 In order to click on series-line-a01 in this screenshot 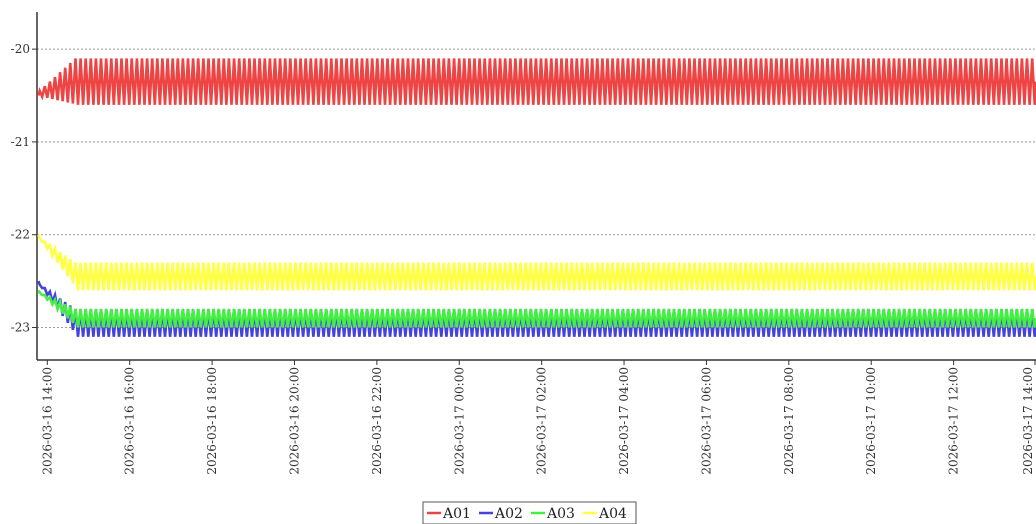, I will do `click(536, 81)`.